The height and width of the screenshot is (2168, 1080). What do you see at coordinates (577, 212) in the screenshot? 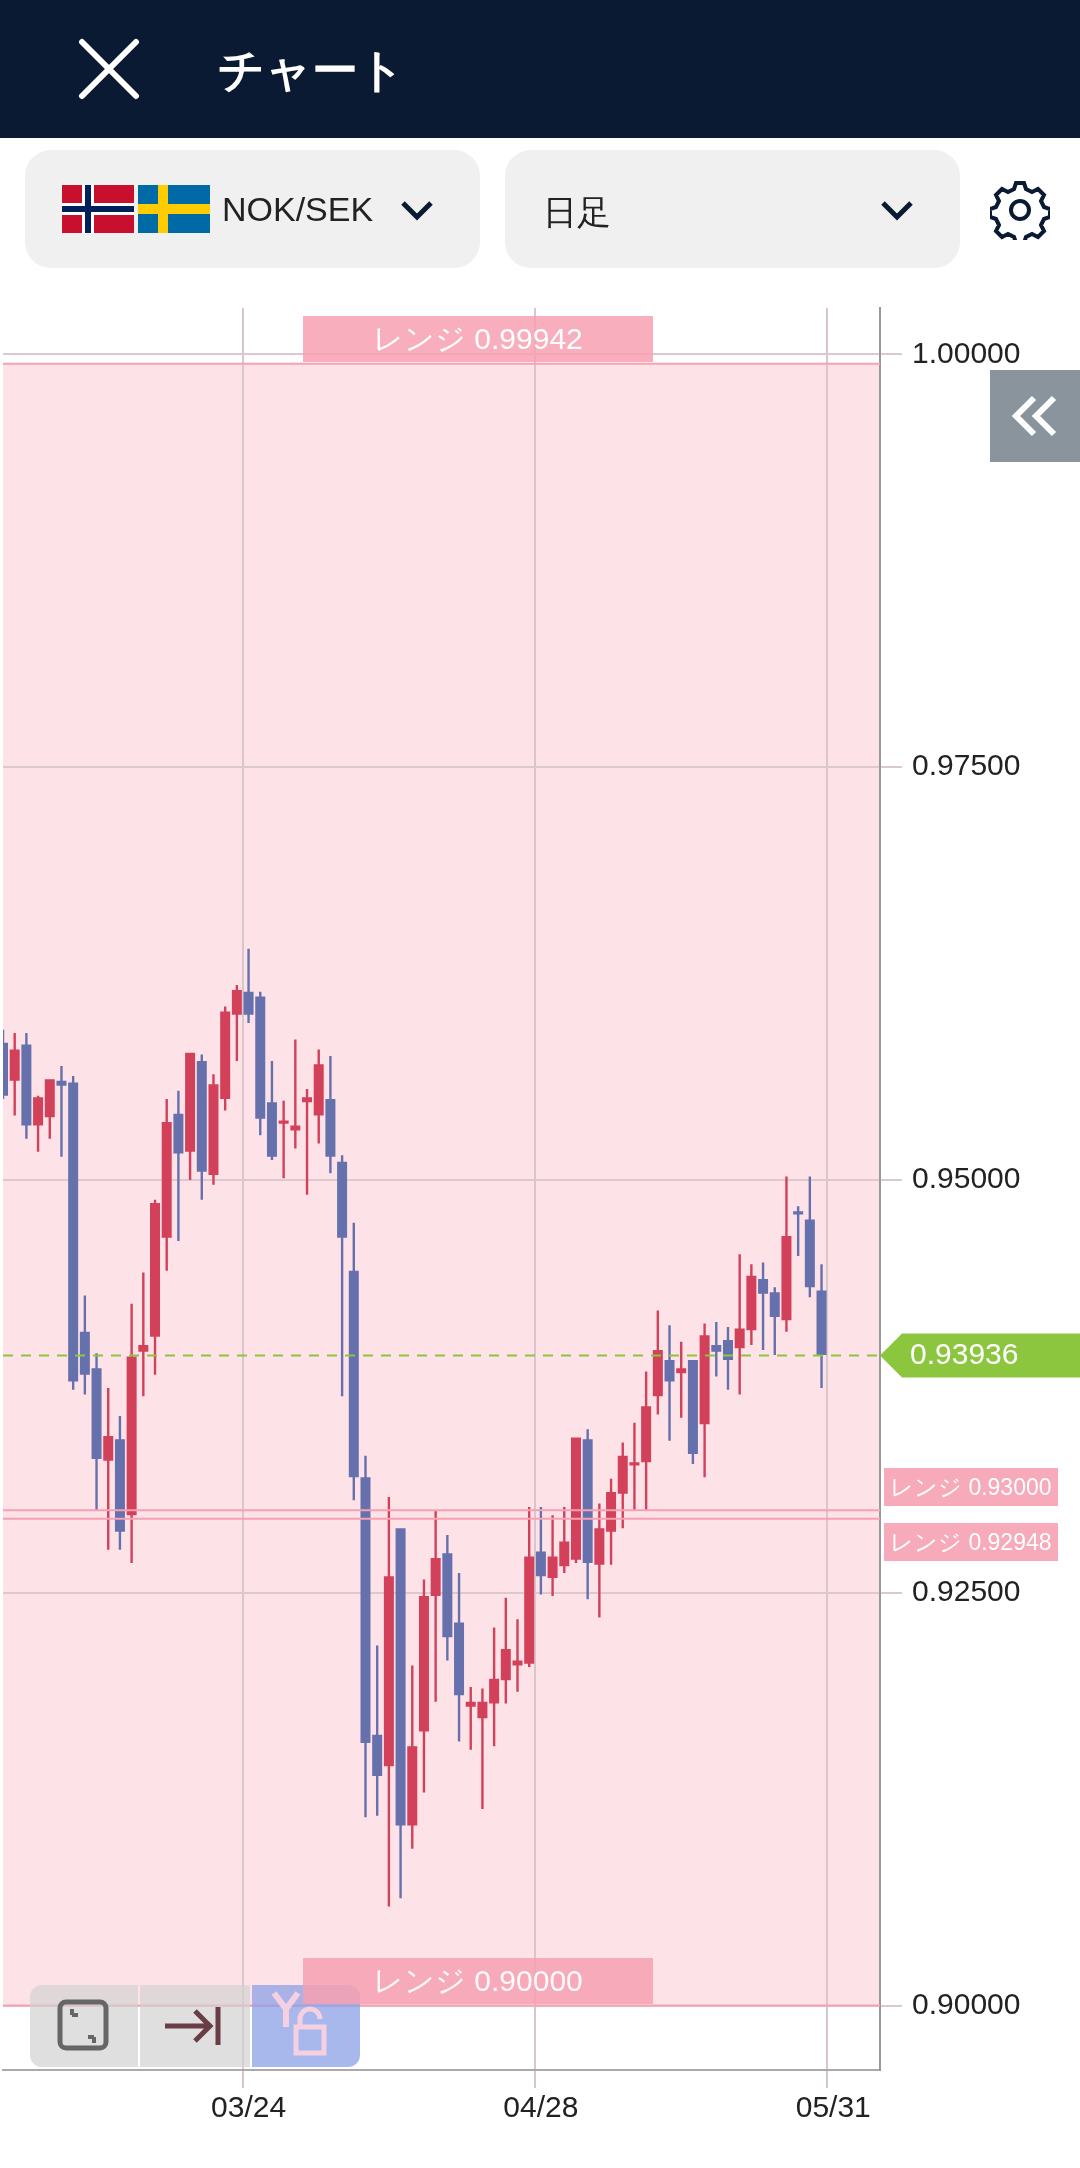
I see `text: 日足` at bounding box center [577, 212].